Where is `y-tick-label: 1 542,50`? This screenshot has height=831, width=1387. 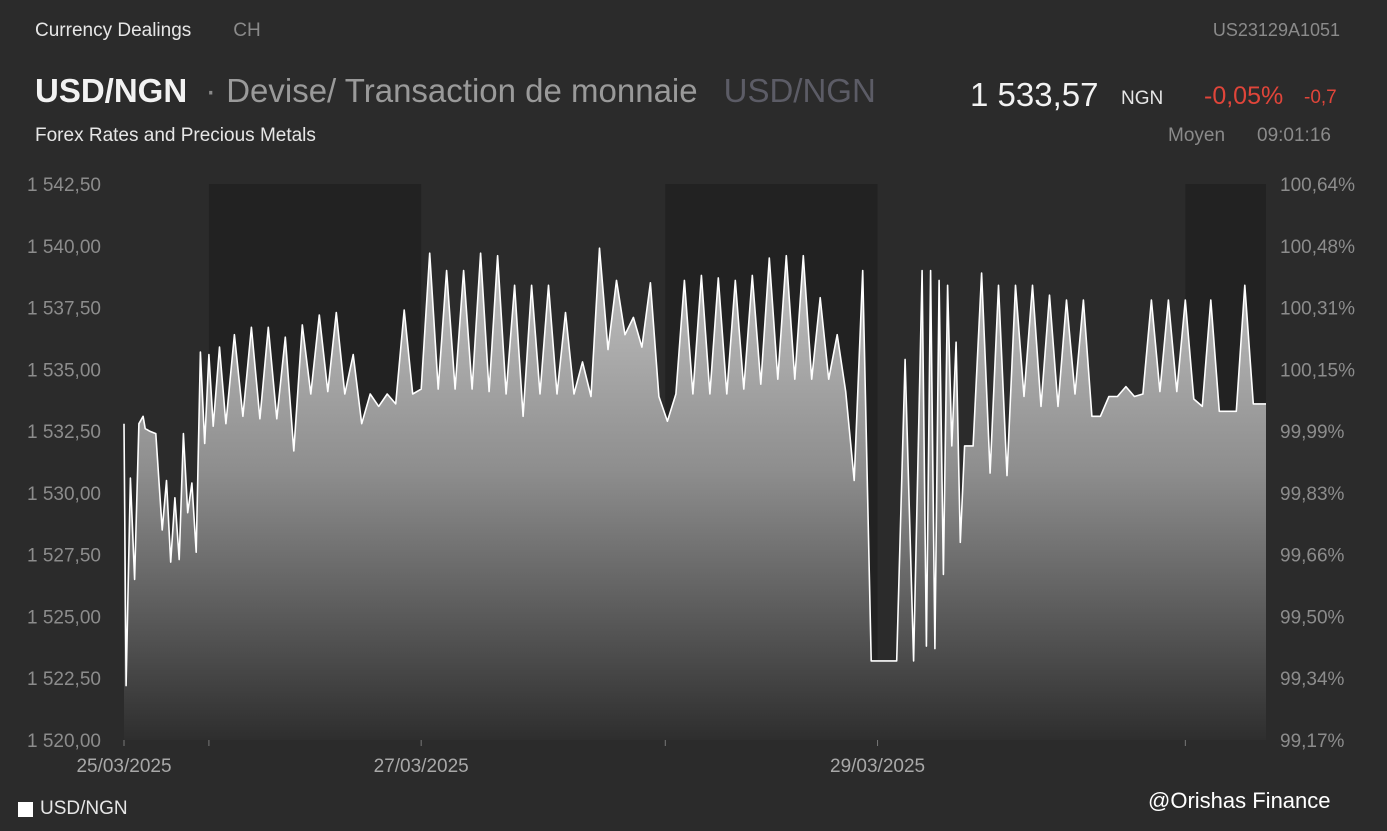
y-tick-label: 1 542,50 is located at coordinates (64, 185).